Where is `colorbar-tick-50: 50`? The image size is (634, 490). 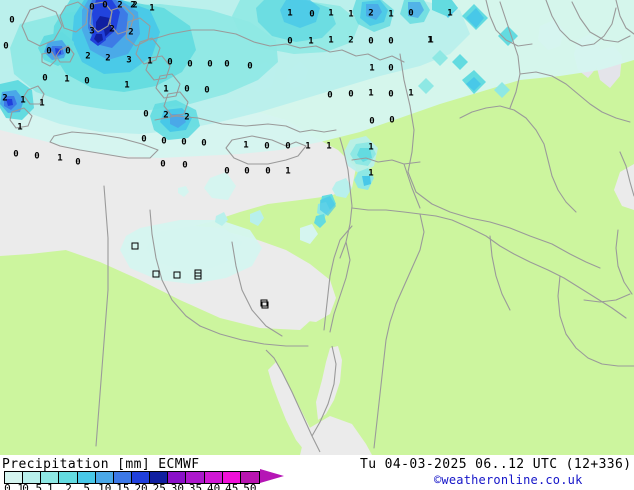 colorbar-tick-50: 50 is located at coordinates (250, 486).